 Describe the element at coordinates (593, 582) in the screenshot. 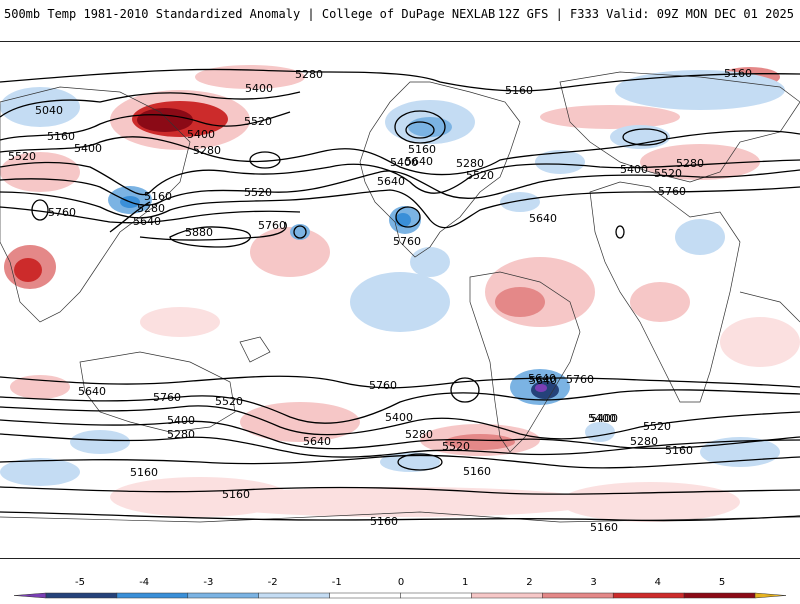

I see `colorbar-tick-label: 3` at that location.